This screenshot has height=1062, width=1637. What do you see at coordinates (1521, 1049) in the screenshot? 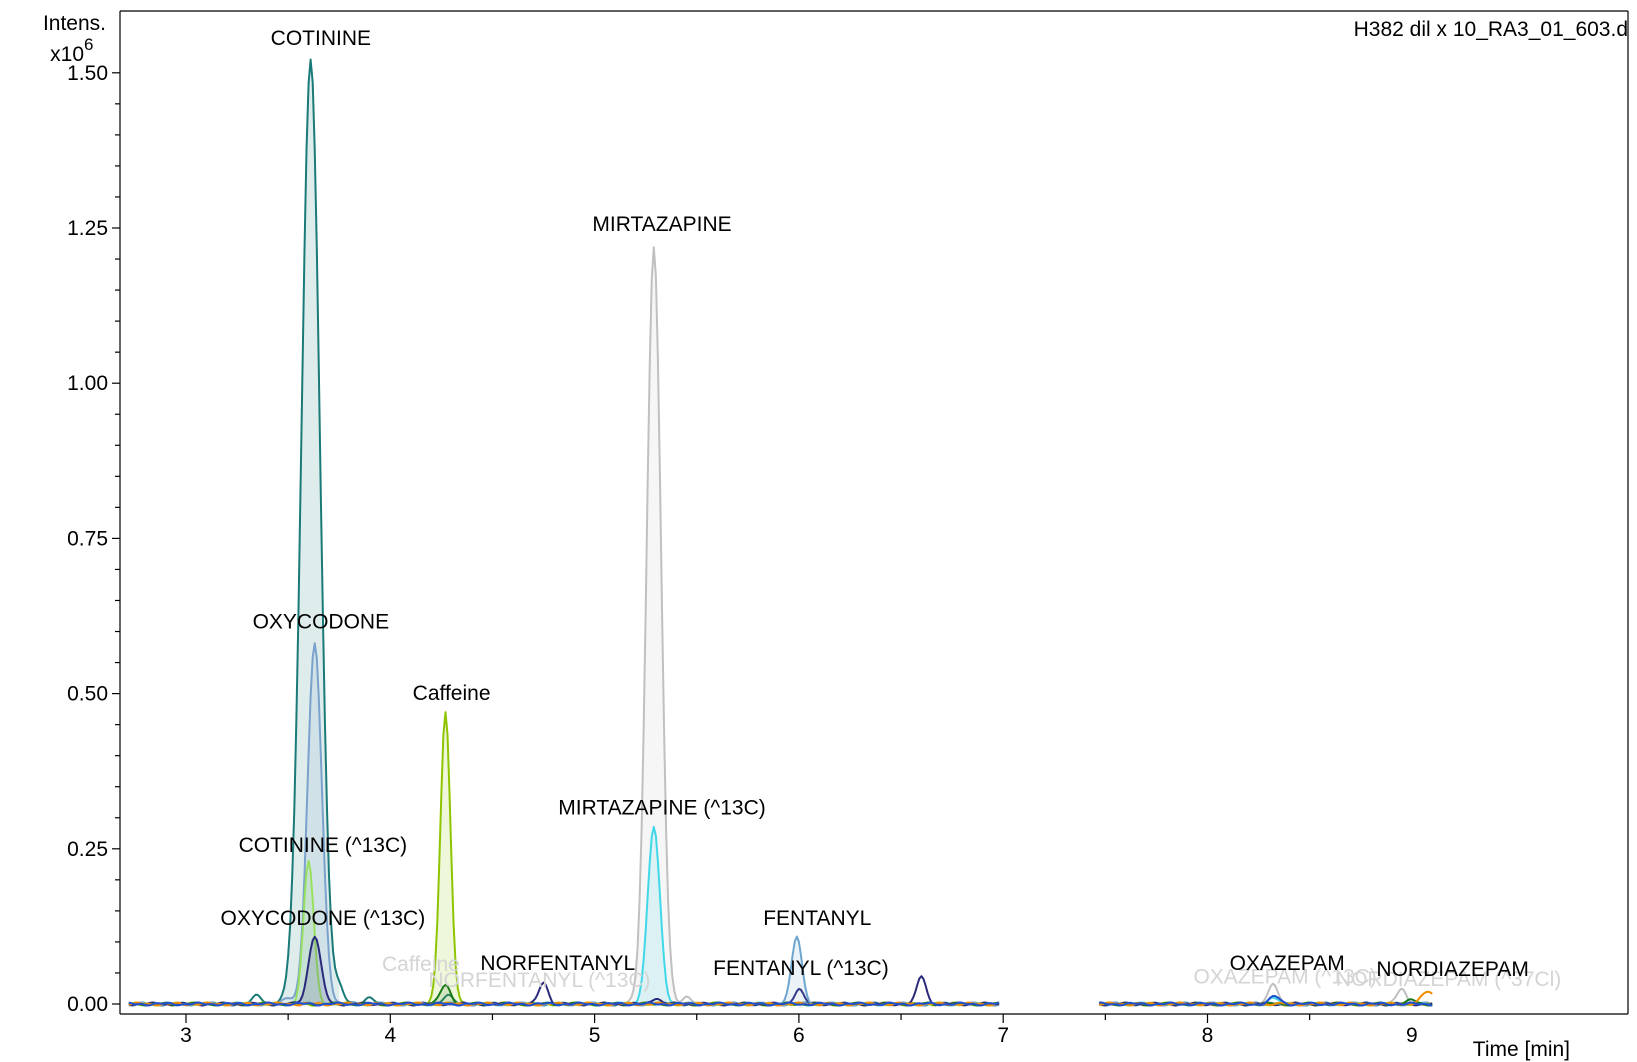
I see `x-axis-title: Time [min]` at bounding box center [1521, 1049].